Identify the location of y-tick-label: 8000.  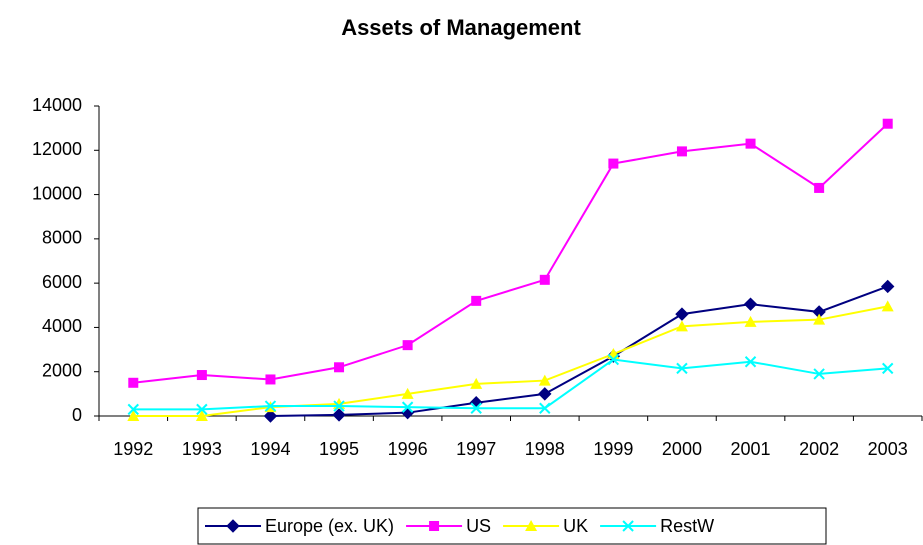
(62, 238).